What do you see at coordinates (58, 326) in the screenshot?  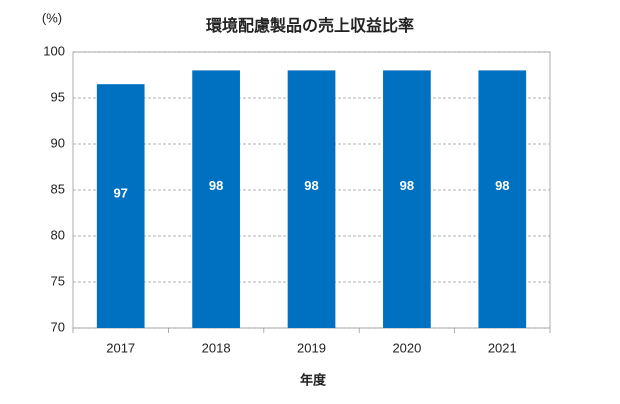 I see `y-tick-label: 70` at bounding box center [58, 326].